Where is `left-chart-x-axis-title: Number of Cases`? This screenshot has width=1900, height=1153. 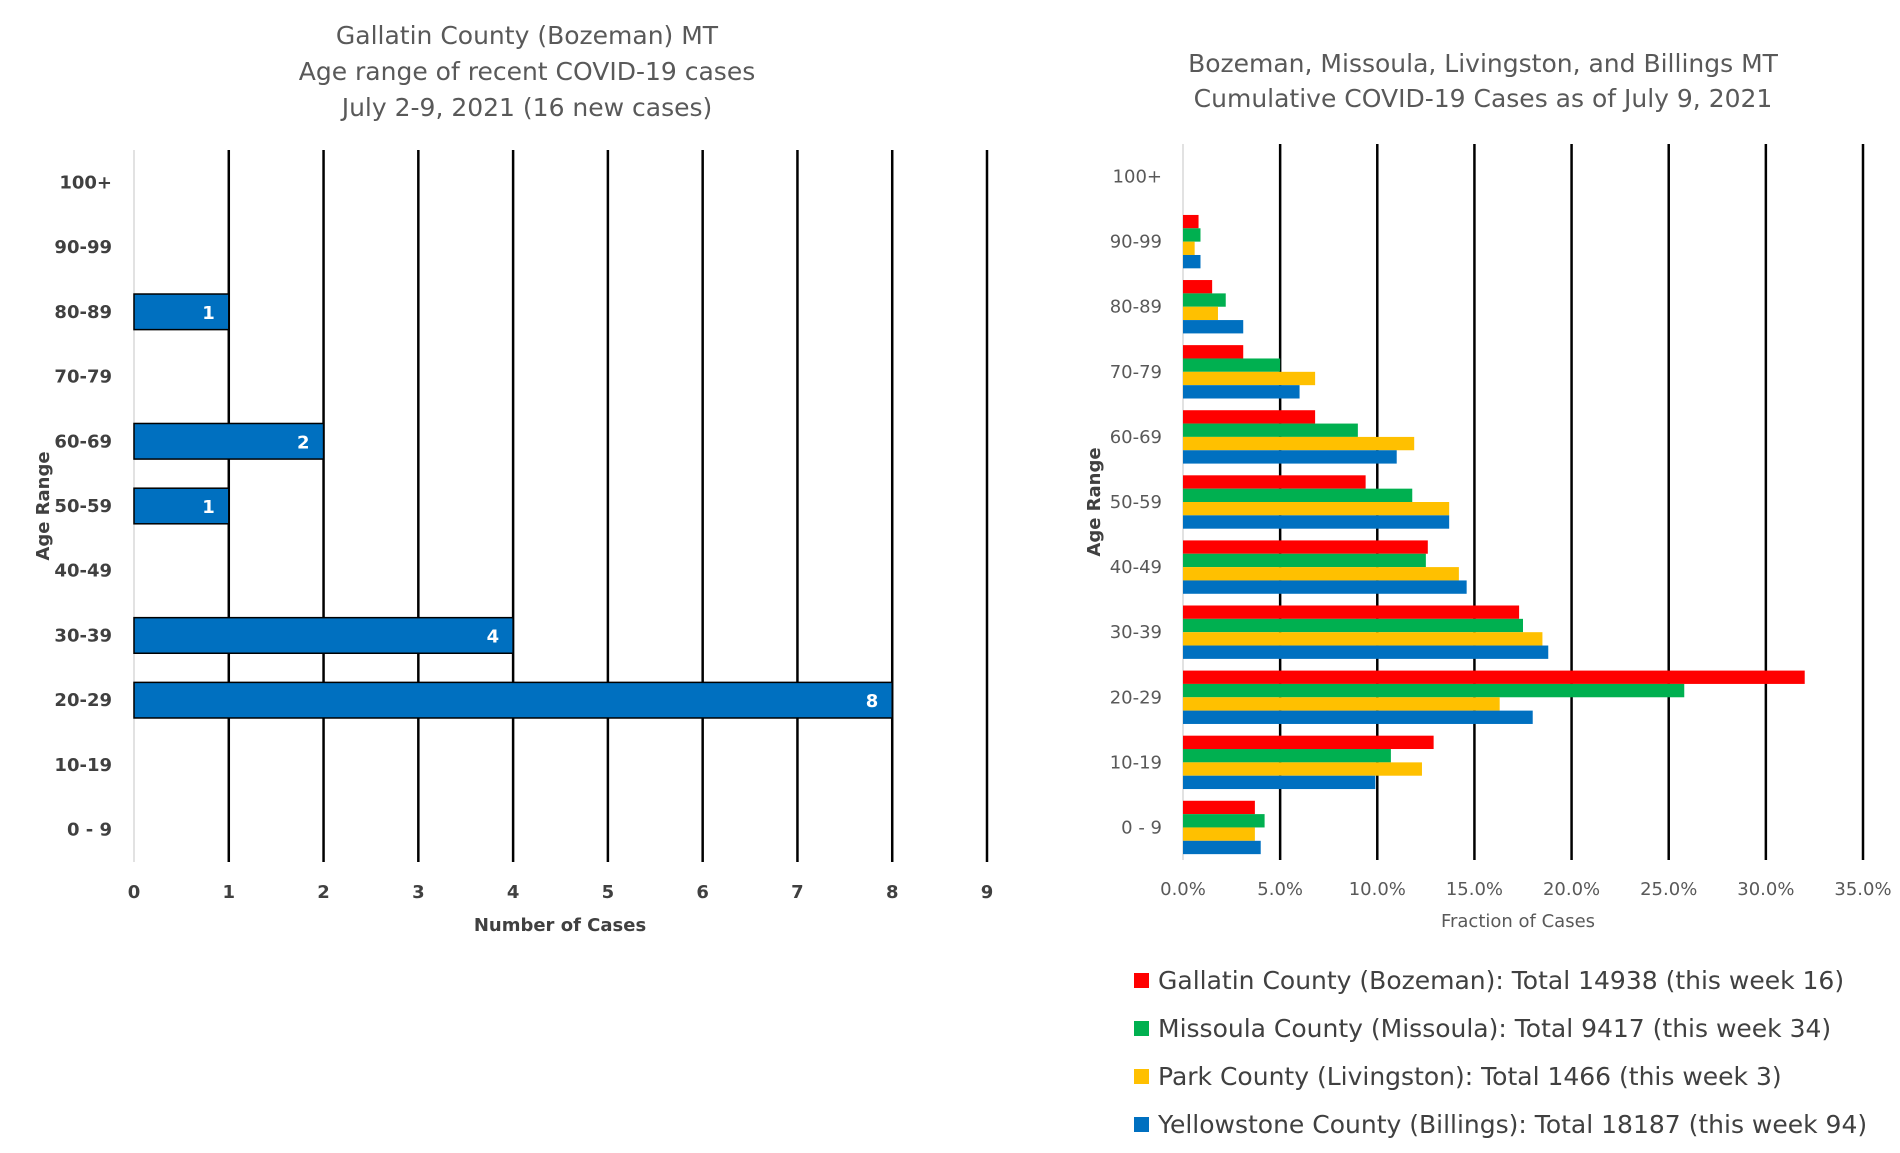
left-chart-x-axis-title: Number of Cases is located at coordinates (560, 925).